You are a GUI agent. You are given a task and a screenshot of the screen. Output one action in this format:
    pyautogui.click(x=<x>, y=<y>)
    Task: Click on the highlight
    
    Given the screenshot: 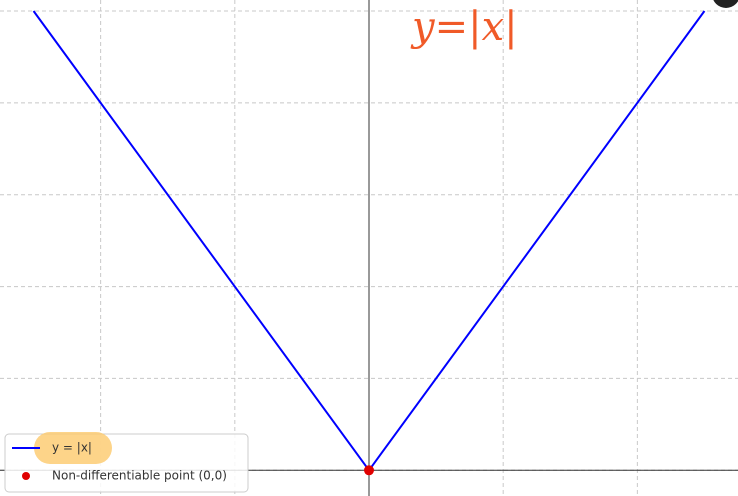 What is the action you would take?
    pyautogui.click(x=73, y=448)
    